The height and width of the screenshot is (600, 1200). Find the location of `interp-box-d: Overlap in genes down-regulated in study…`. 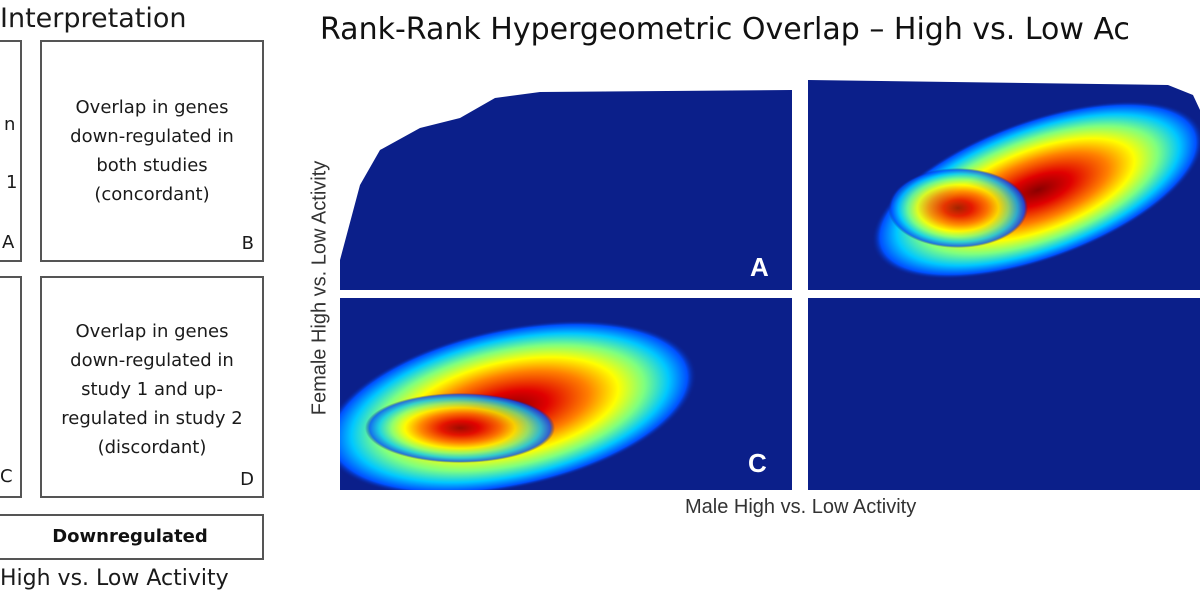

interp-box-d: Overlap in genes down-regulated in study… is located at coordinates (152, 387).